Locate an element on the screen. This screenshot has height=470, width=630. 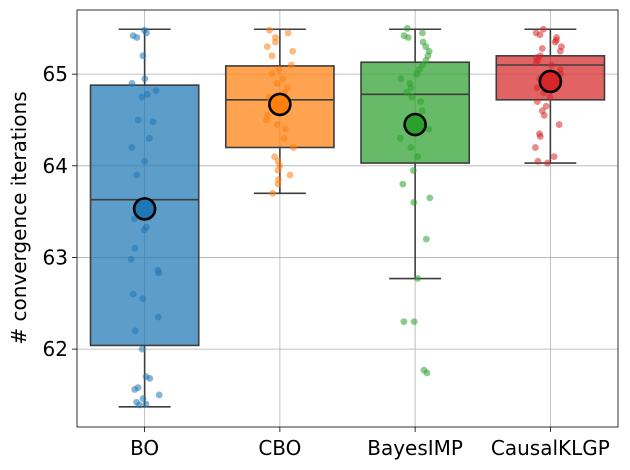
x-tick-label-causalklgp: CausalKLGP is located at coordinates (550, 448).